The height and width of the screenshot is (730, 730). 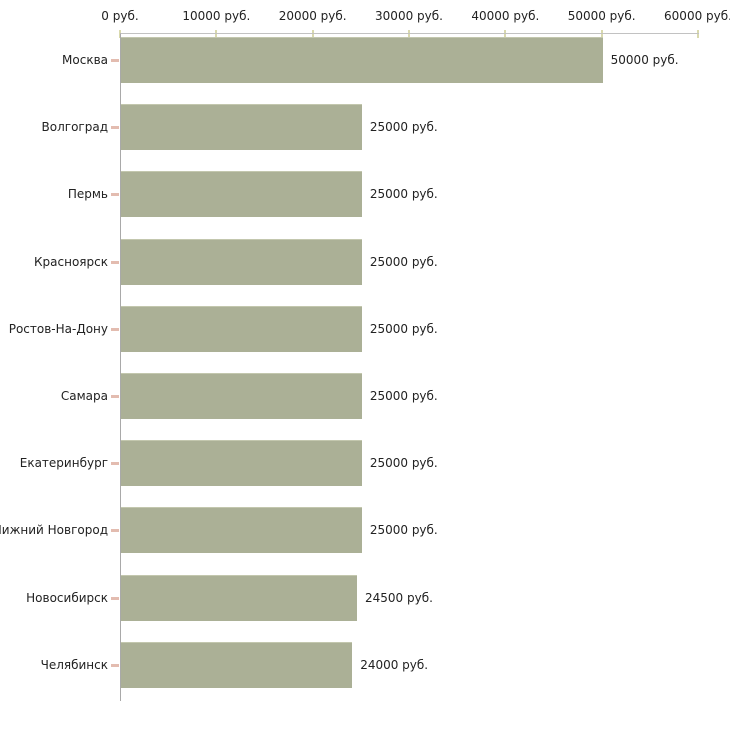 I want to click on category-label: Новосибирск, so click(x=67, y=597).